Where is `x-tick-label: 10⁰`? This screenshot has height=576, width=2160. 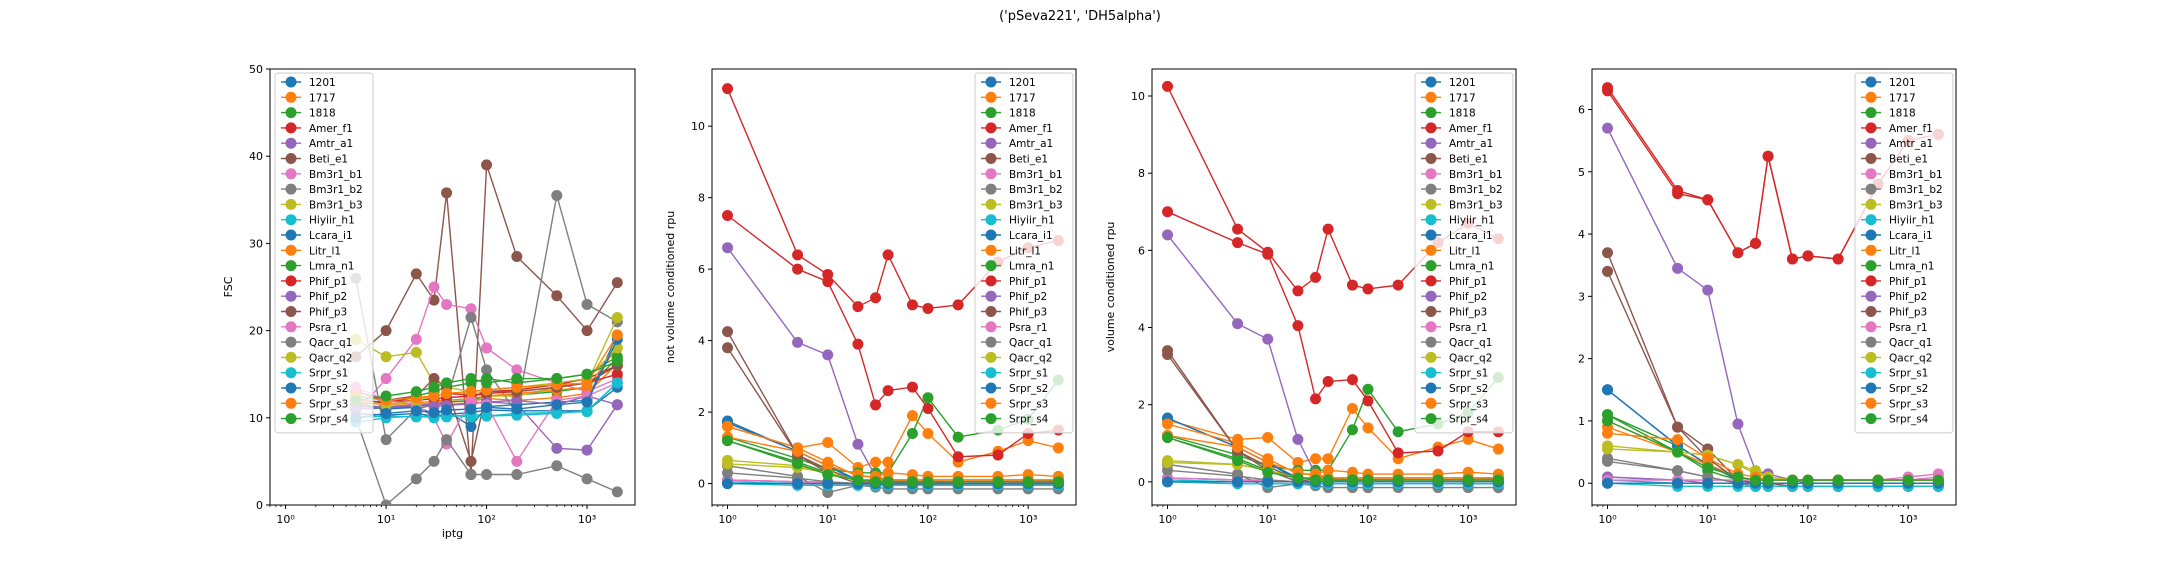
x-tick-label: 10⁰ is located at coordinates (285, 519).